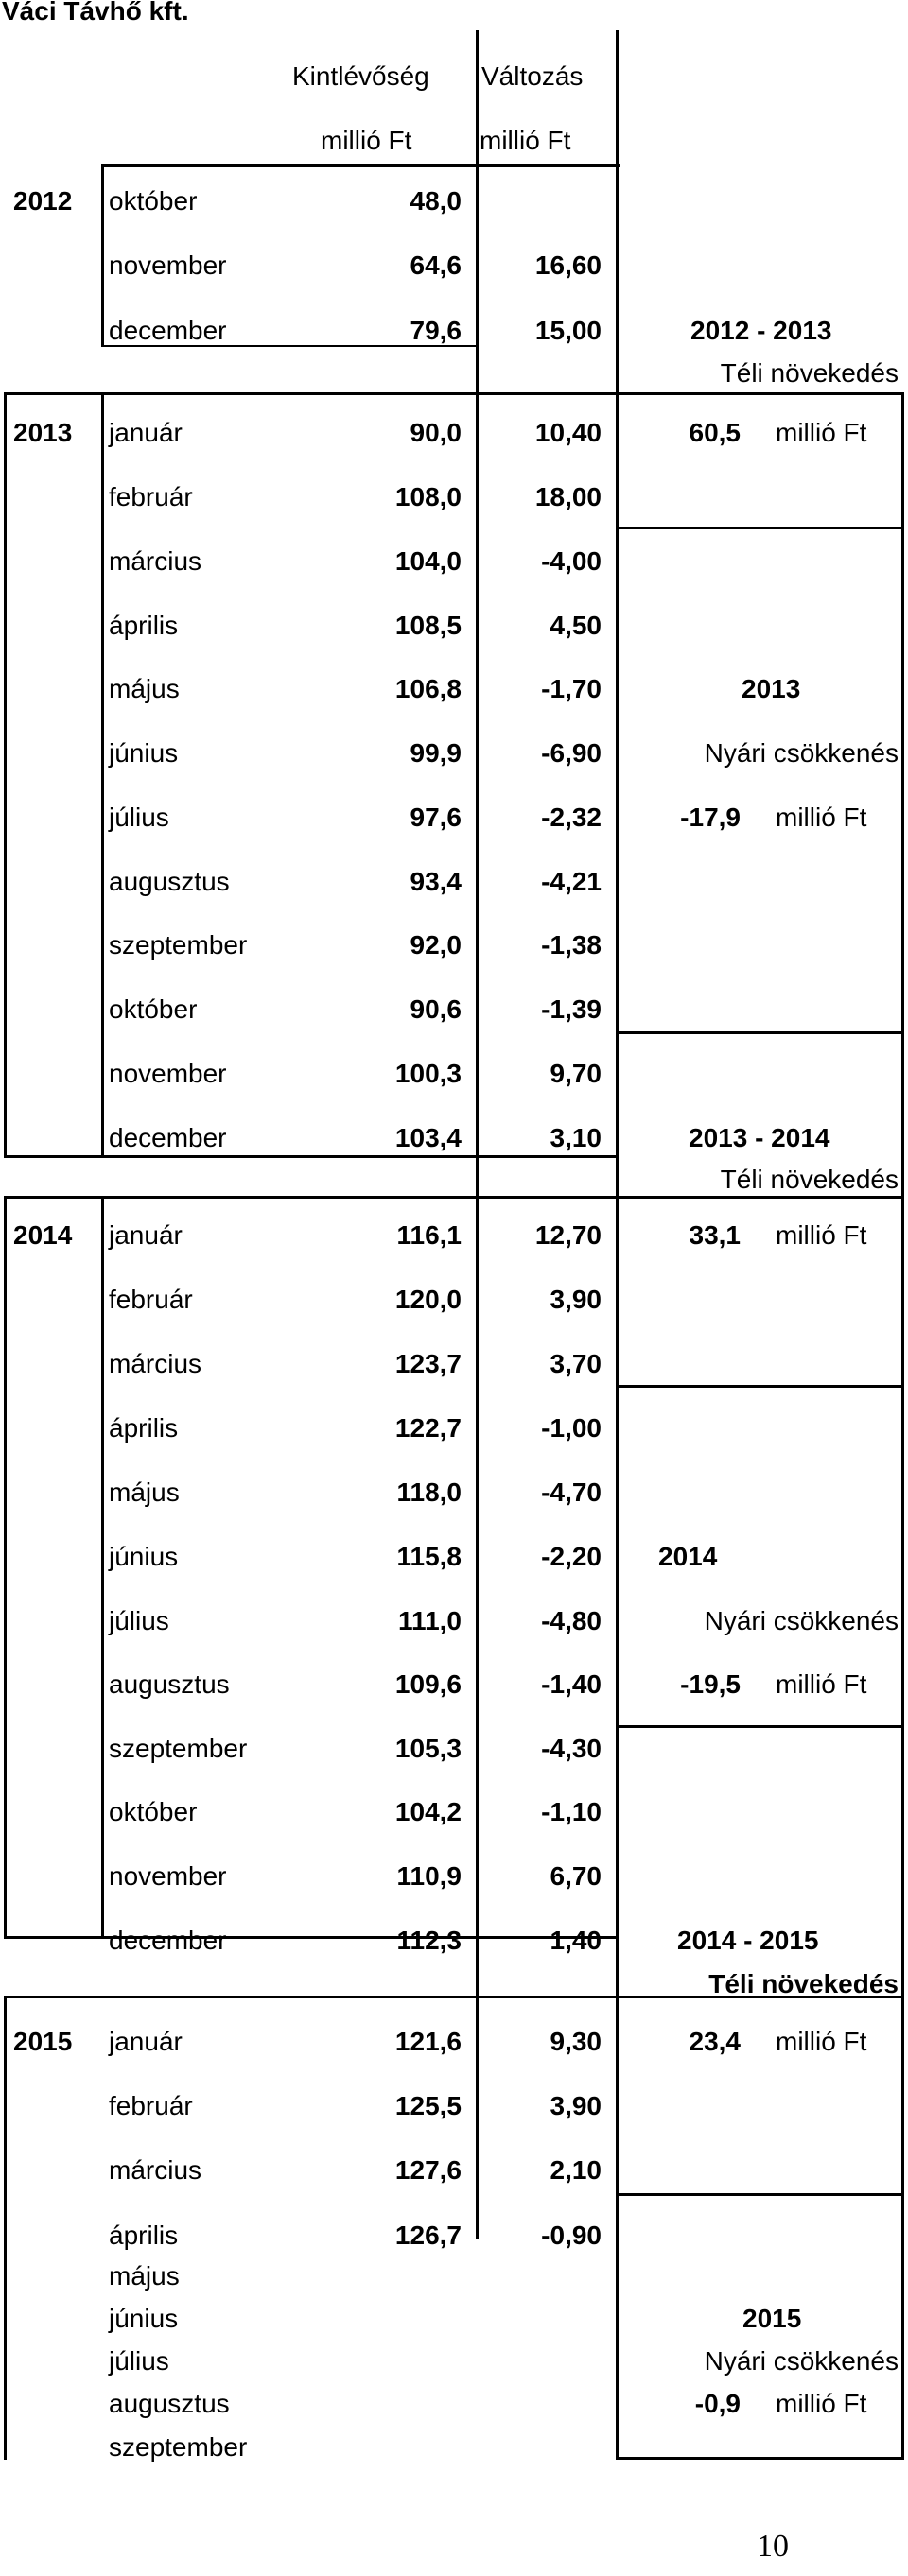  What do you see at coordinates (568, 265) in the screenshot?
I see `change-cell: 16,60` at bounding box center [568, 265].